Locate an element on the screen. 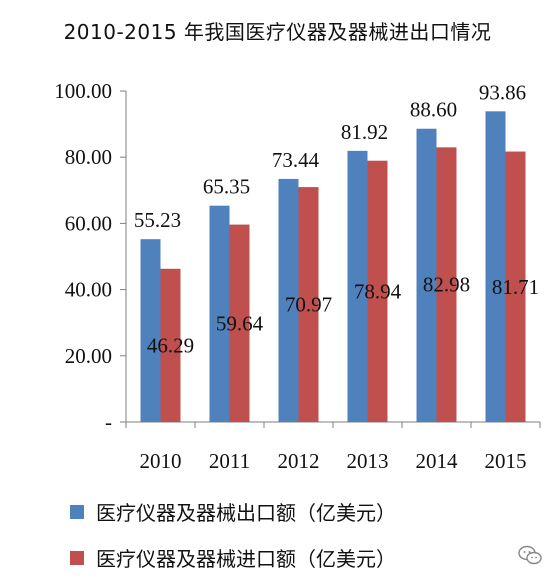 The width and height of the screenshot is (555, 582). watermark-icon is located at coordinates (530, 555).